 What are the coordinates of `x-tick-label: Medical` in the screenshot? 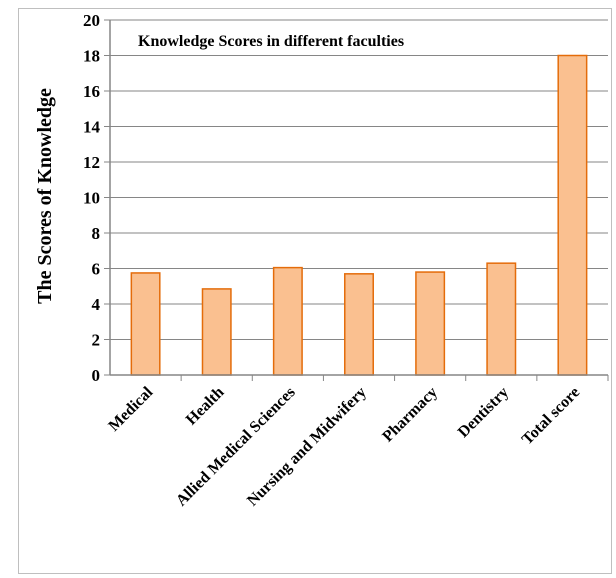 It's located at (130, 408).